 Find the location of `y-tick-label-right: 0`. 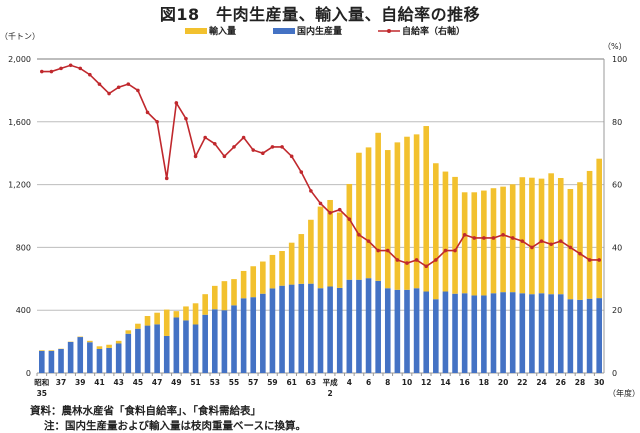

y-tick-label-right: 0 is located at coordinates (614, 373).